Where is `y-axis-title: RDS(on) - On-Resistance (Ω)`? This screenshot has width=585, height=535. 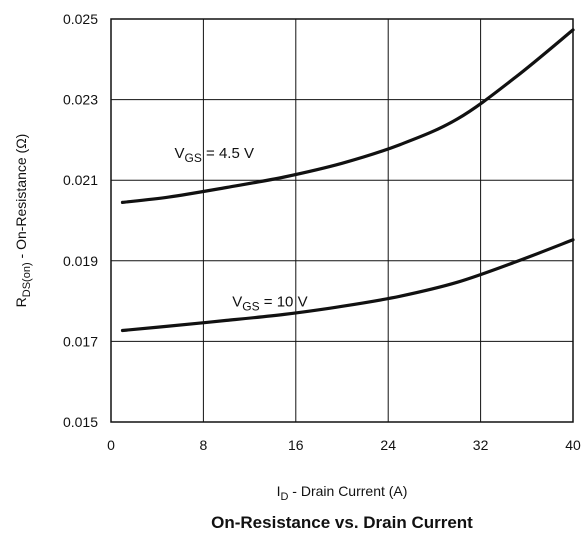
y-axis-title: RDS(on) - On-Resistance (Ω) is located at coordinates (23, 221).